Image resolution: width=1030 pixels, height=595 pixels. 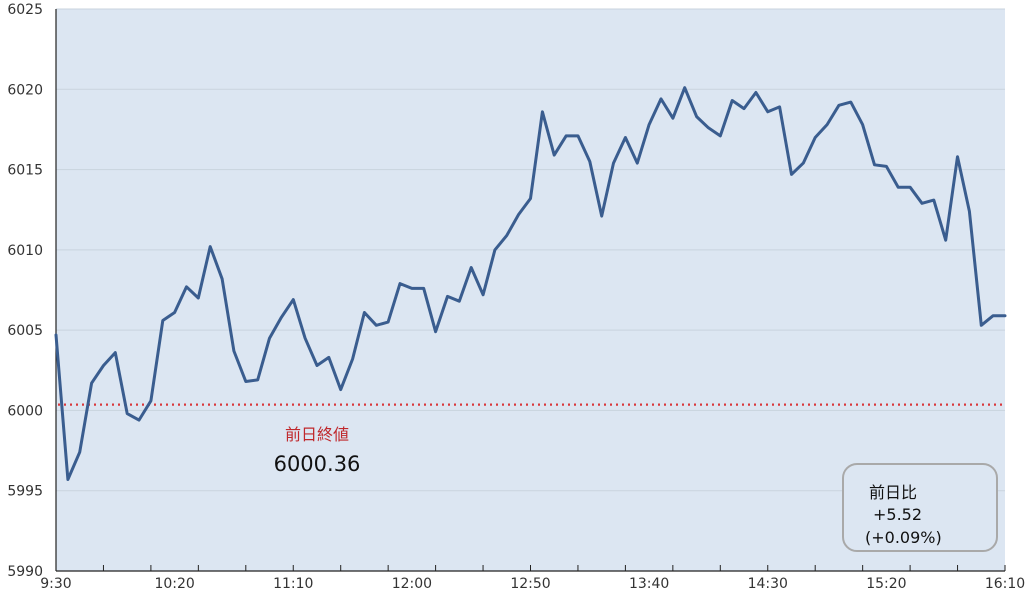 I want to click on y-tick-label: 5990, so click(x=25, y=572).